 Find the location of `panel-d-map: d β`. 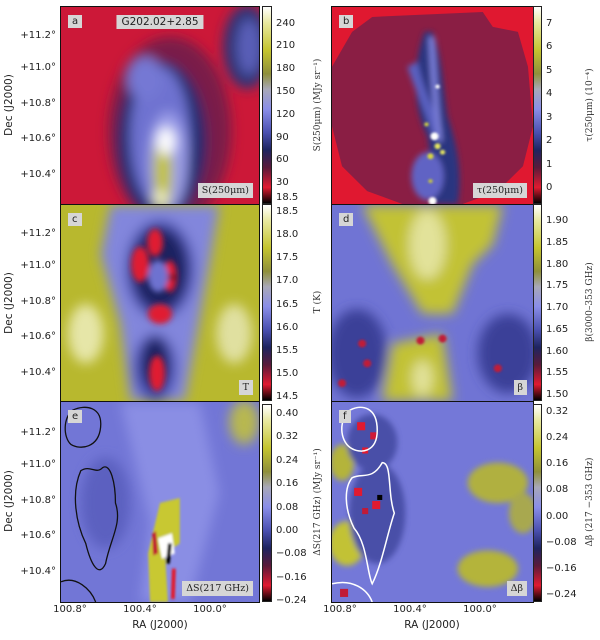

panel-d-map: d β is located at coordinates (432, 303).